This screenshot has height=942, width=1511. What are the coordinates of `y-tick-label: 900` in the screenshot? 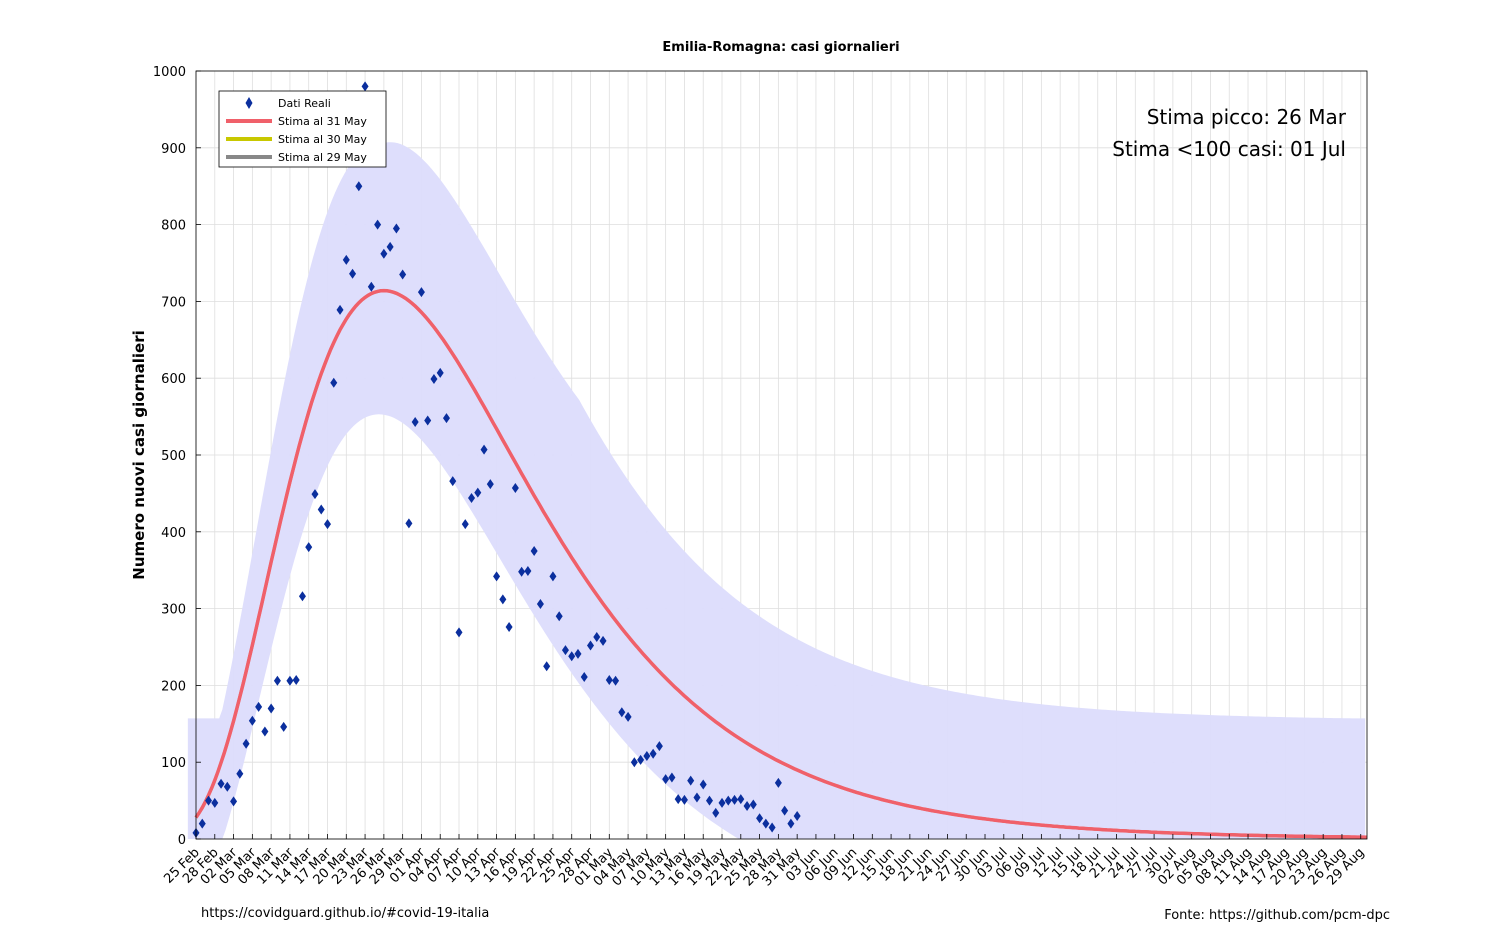 It's located at (173, 149).